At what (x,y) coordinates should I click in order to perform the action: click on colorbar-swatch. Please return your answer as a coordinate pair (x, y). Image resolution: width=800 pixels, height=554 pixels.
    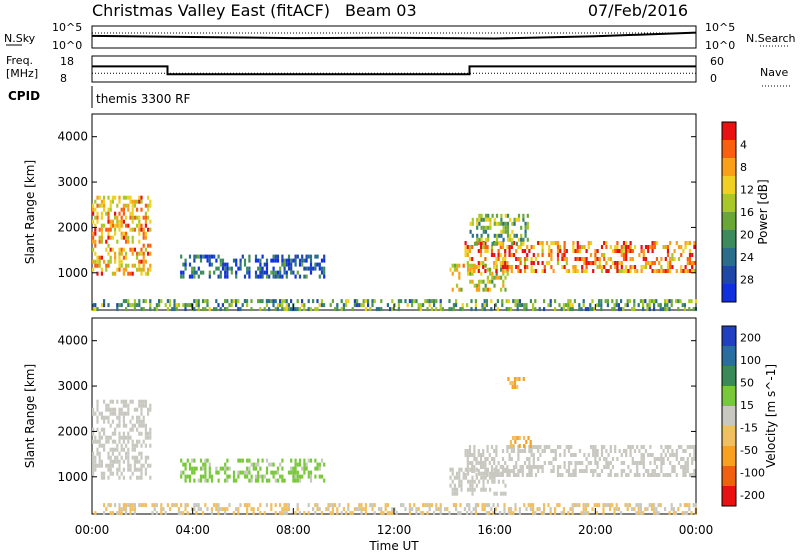
    Looking at the image, I should click on (729, 239).